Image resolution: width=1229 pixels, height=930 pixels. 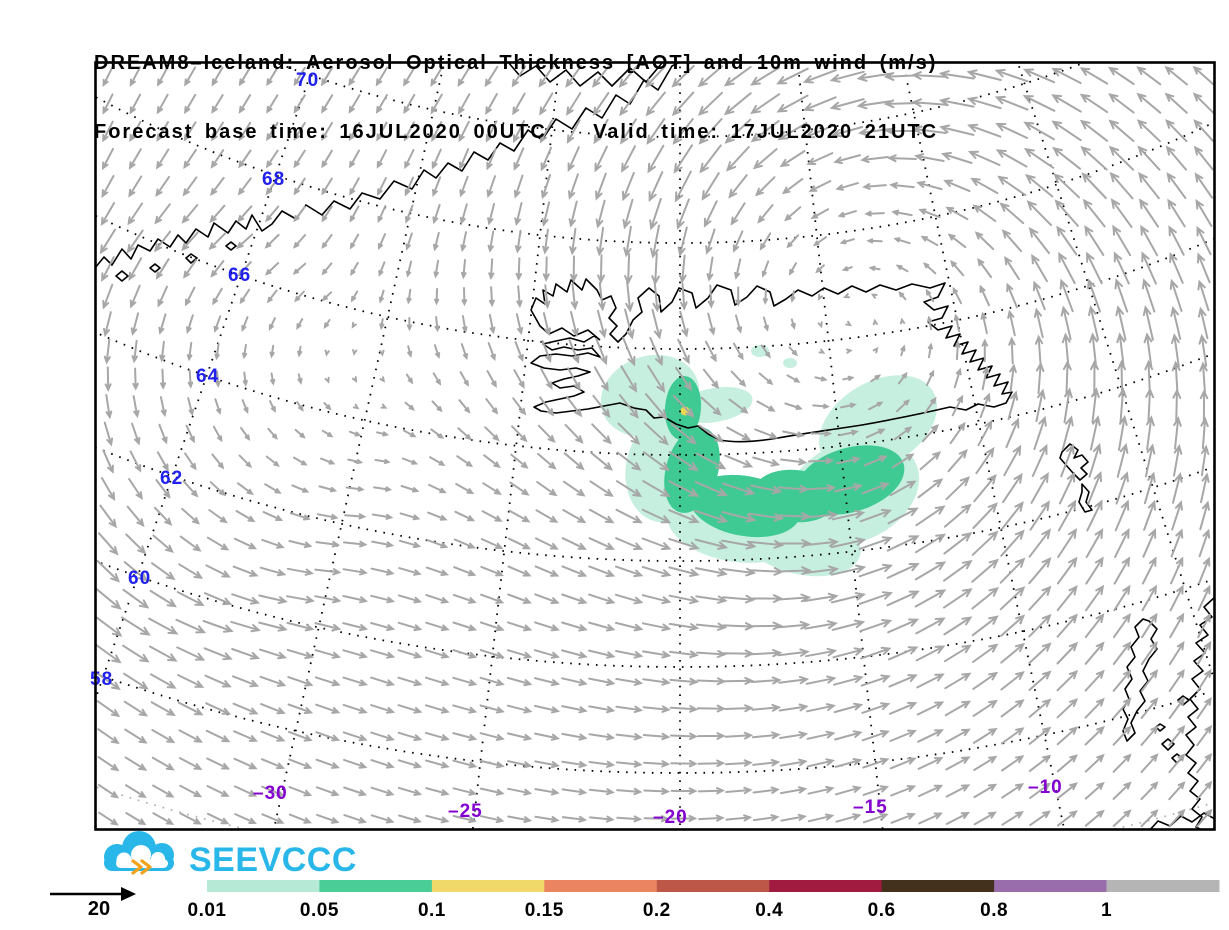 I want to click on aot-level-0p05, so click(x=795, y=496).